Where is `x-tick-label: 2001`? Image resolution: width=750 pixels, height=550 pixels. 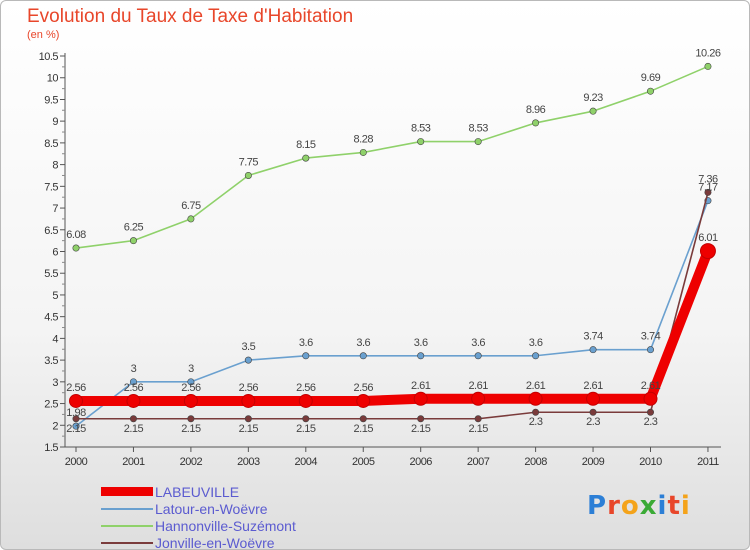
x-tick-label: 2001 is located at coordinates (133, 462).